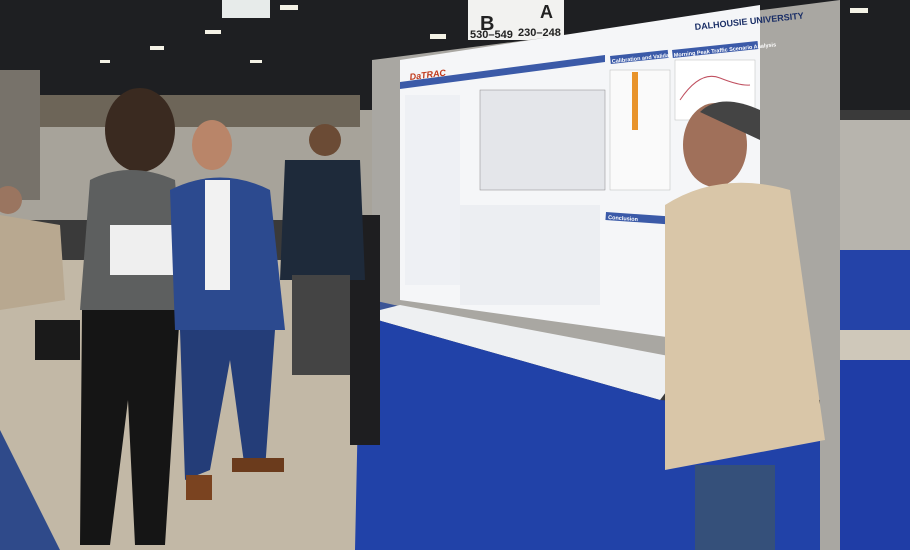 This screenshot has width=910, height=550. What do you see at coordinates (428, 75) in the screenshot?
I see `poster-logo: DaTRAC` at bounding box center [428, 75].